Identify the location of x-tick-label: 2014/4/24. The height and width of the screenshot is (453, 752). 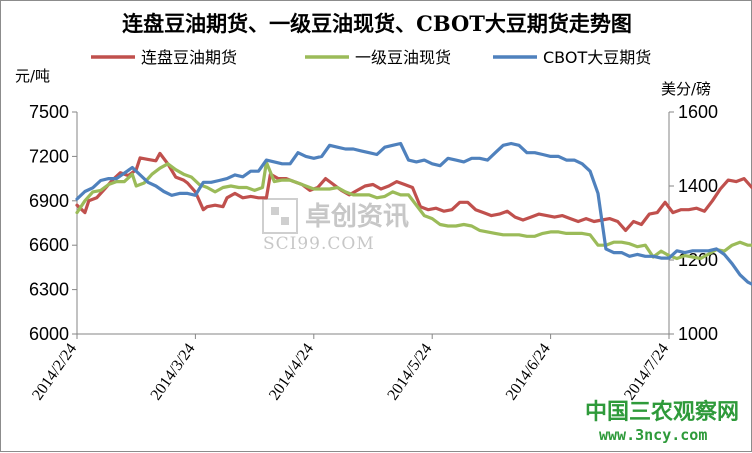
(291, 372).